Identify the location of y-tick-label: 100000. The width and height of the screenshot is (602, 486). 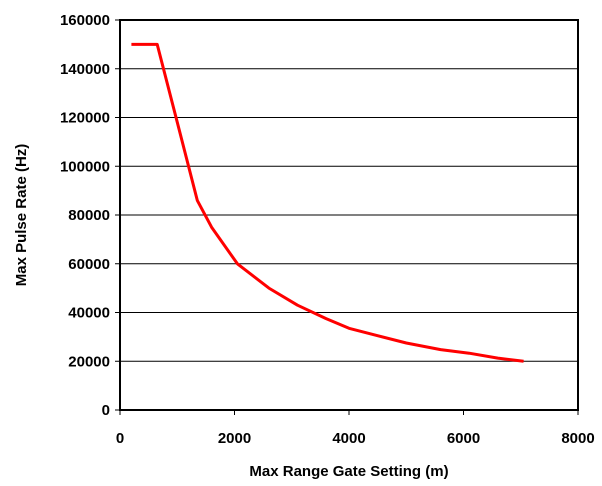
(85, 166).